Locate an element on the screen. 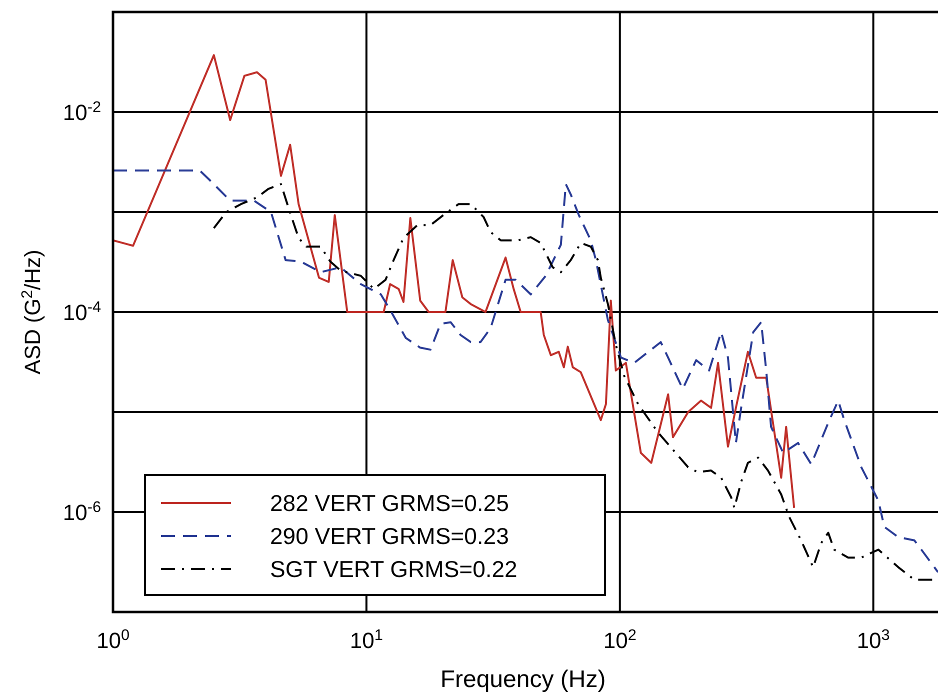  x-tick-label: 10$^{2}$ is located at coordinates (619, 639).